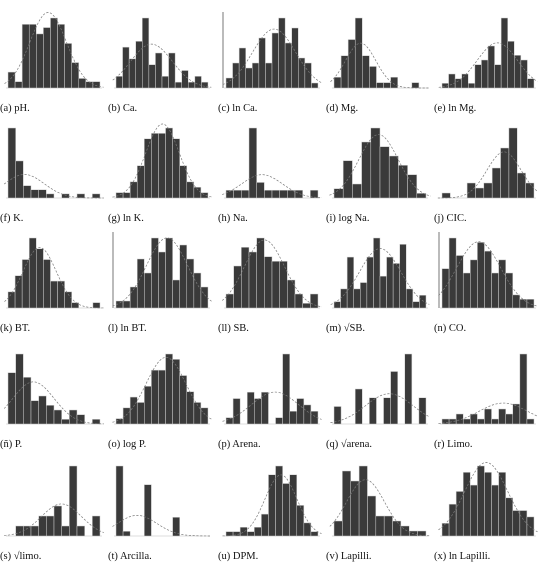  Describe the element at coordinates (127, 328) in the screenshot. I see `panel-caption: (l) ln BT.` at that location.